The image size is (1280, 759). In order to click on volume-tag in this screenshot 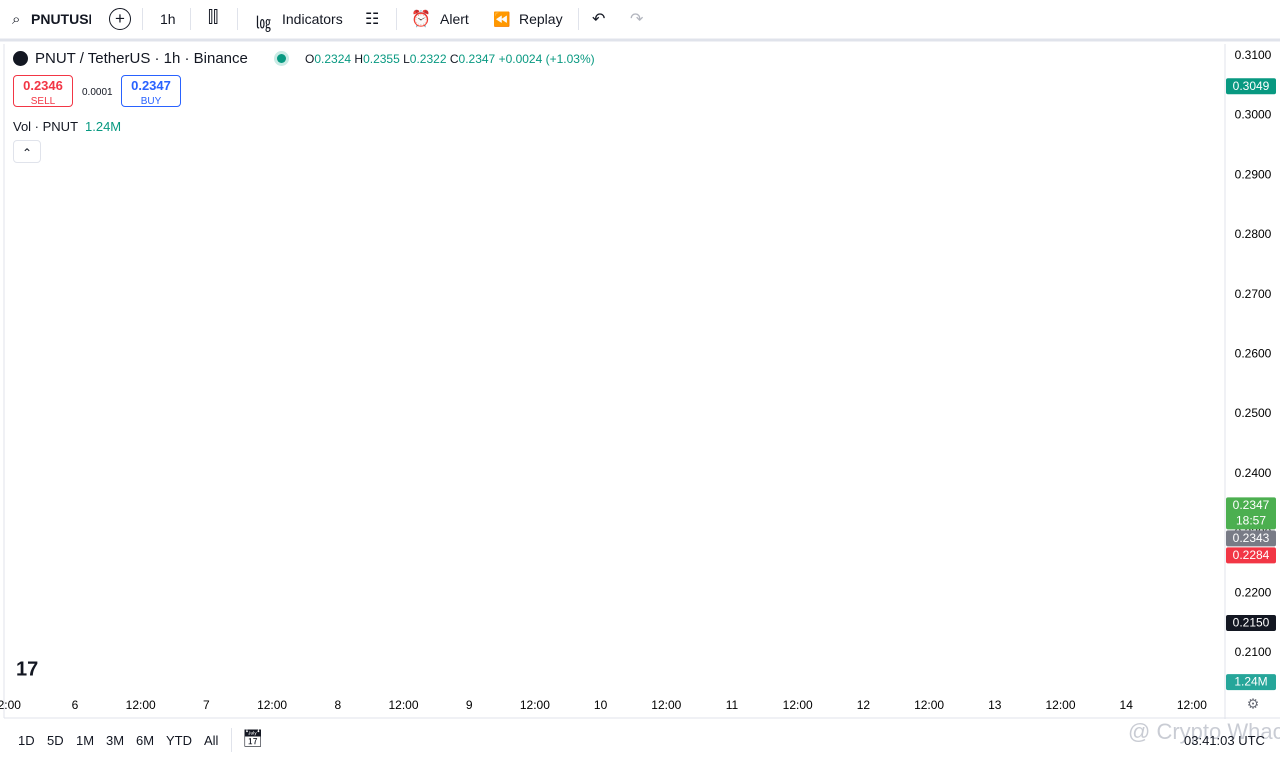, I will do `click(1251, 682)`.